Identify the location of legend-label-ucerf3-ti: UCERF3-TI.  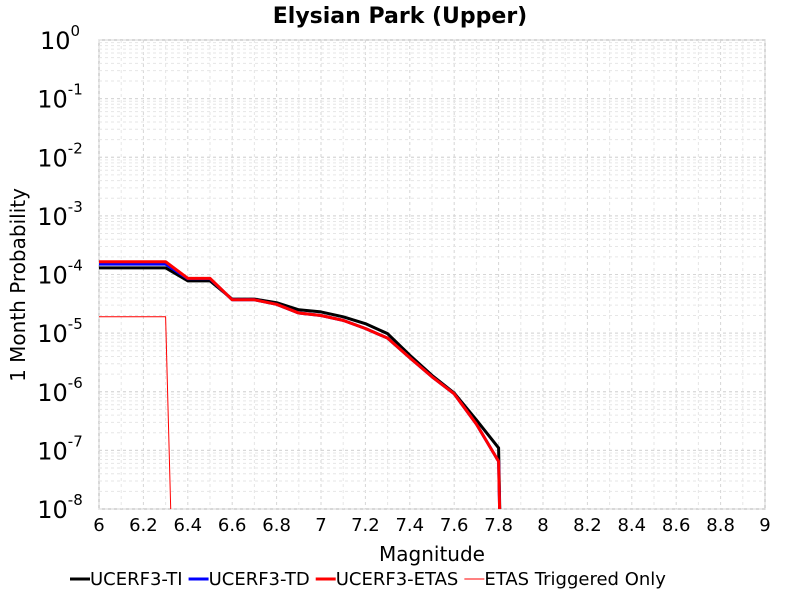
(136, 579).